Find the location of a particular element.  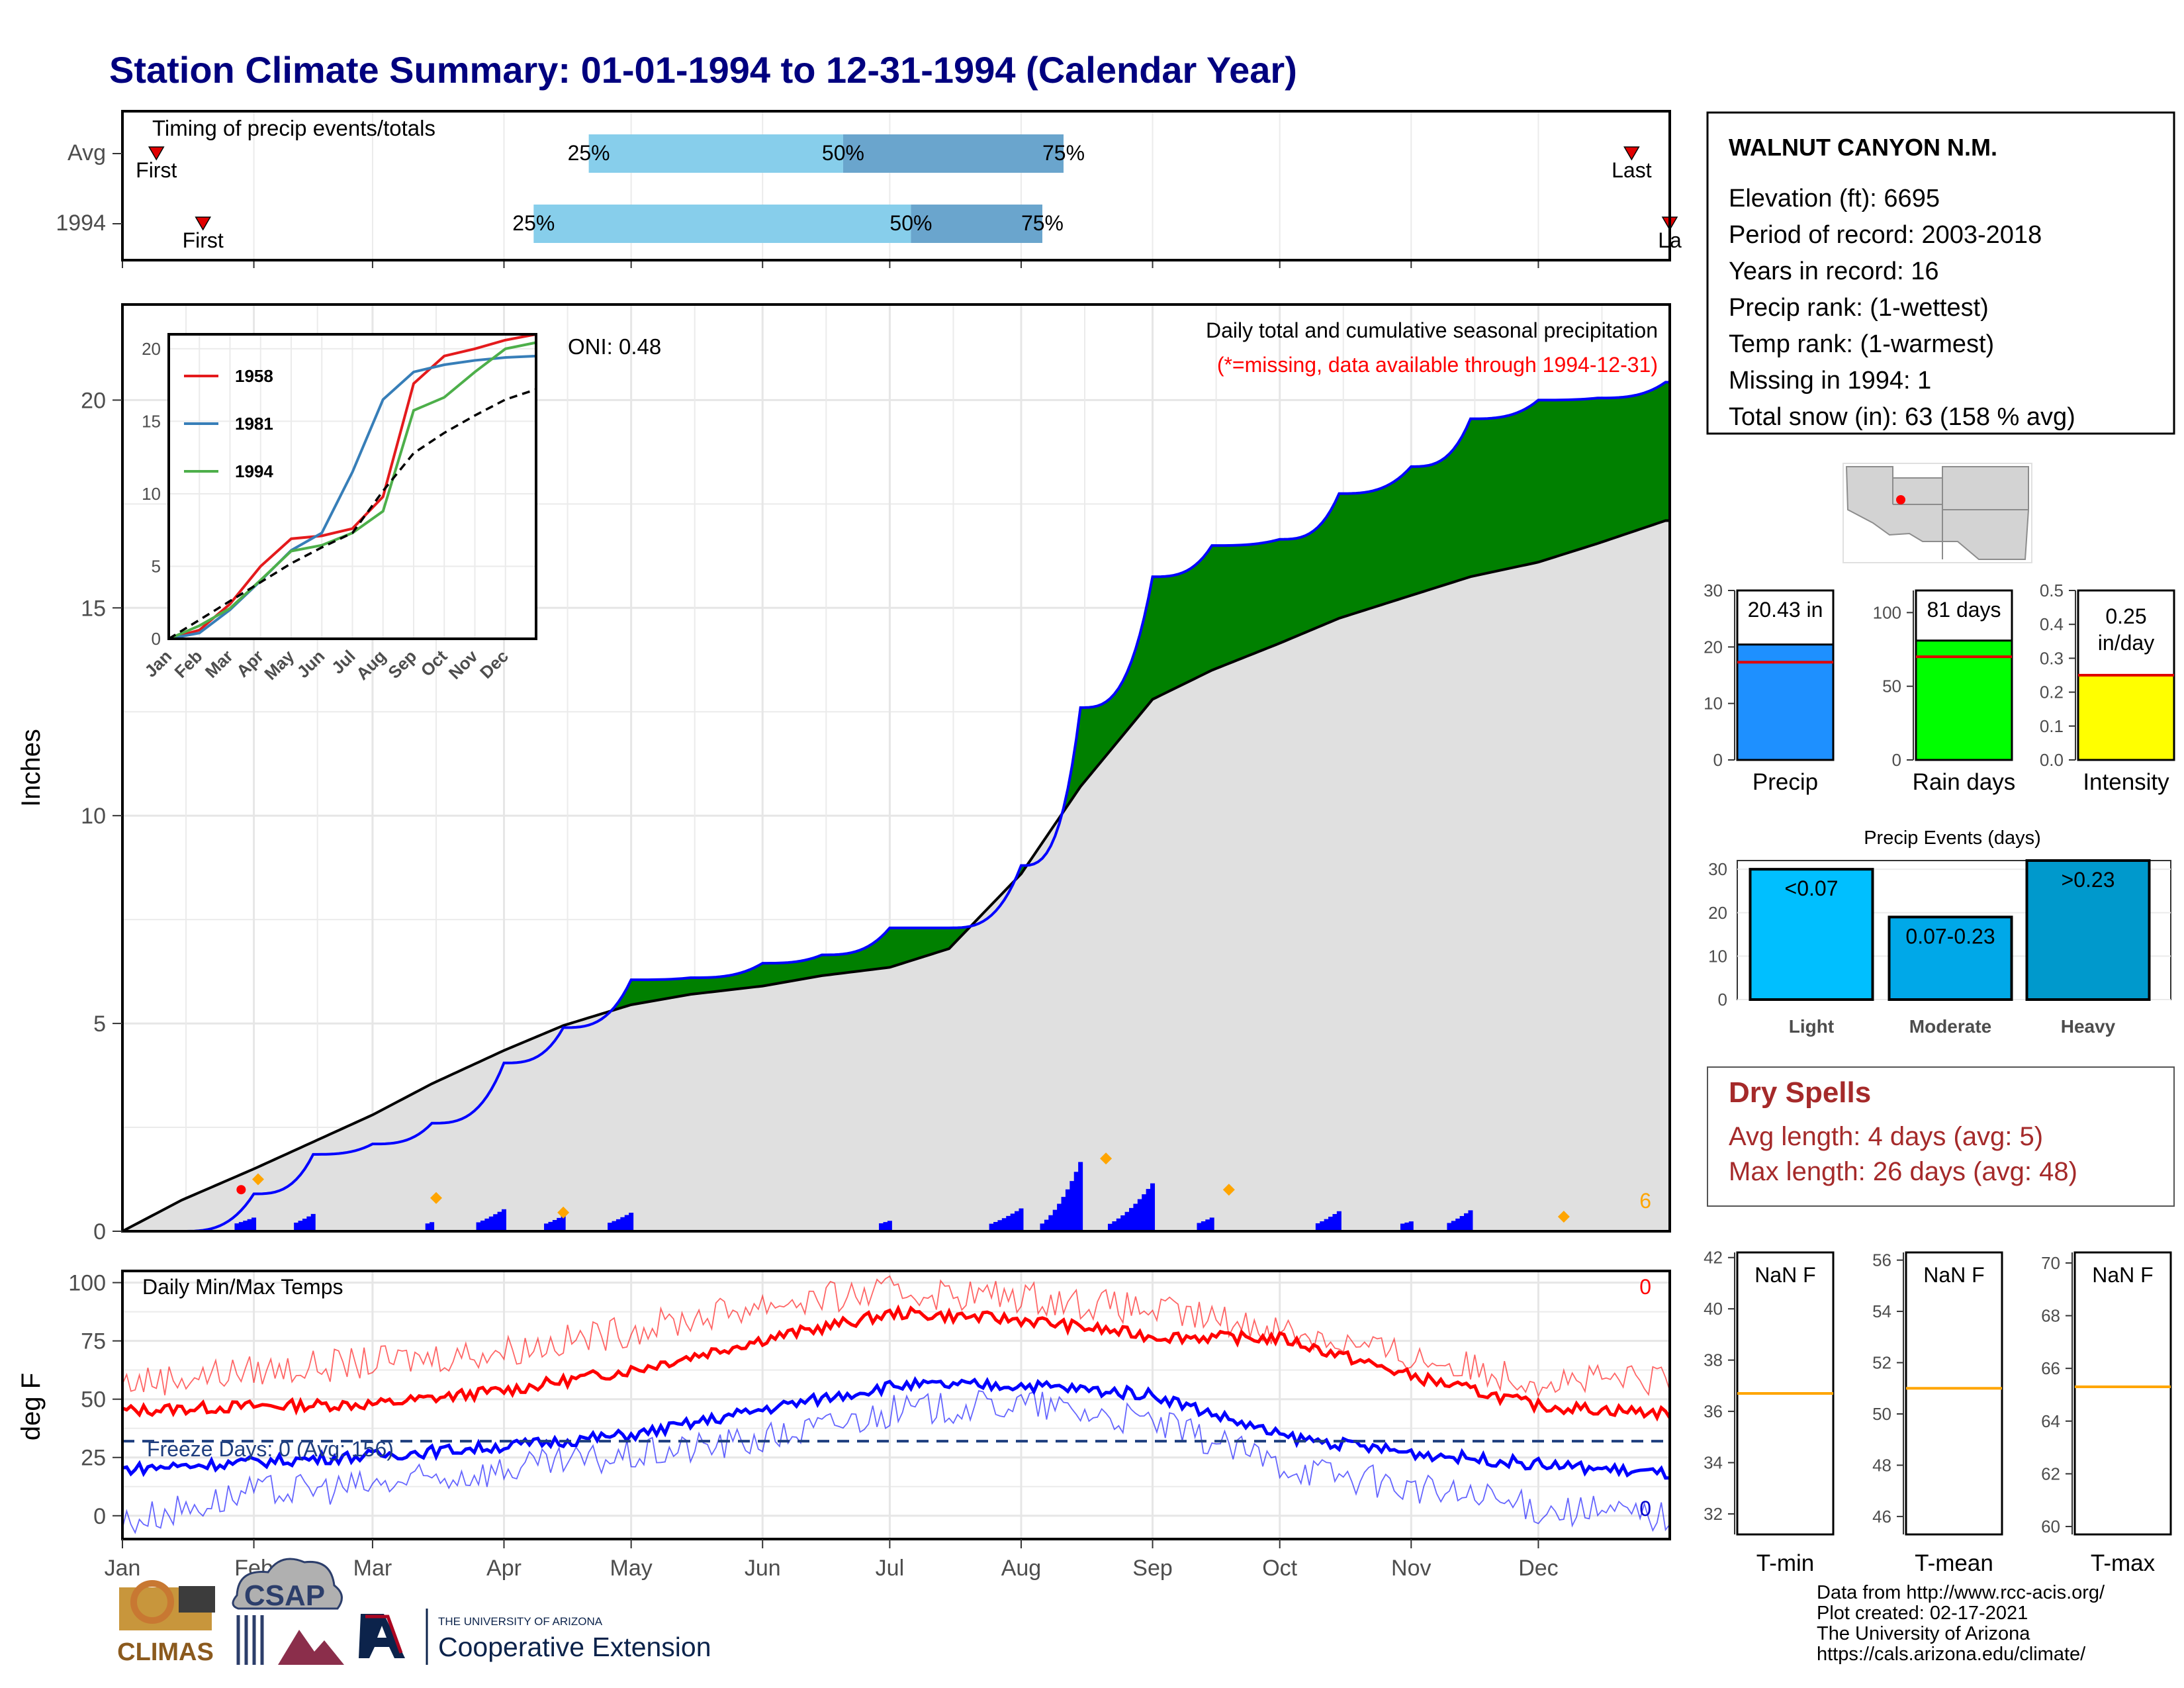

precip-event-bar-label: <0.07 is located at coordinates (1812, 888).